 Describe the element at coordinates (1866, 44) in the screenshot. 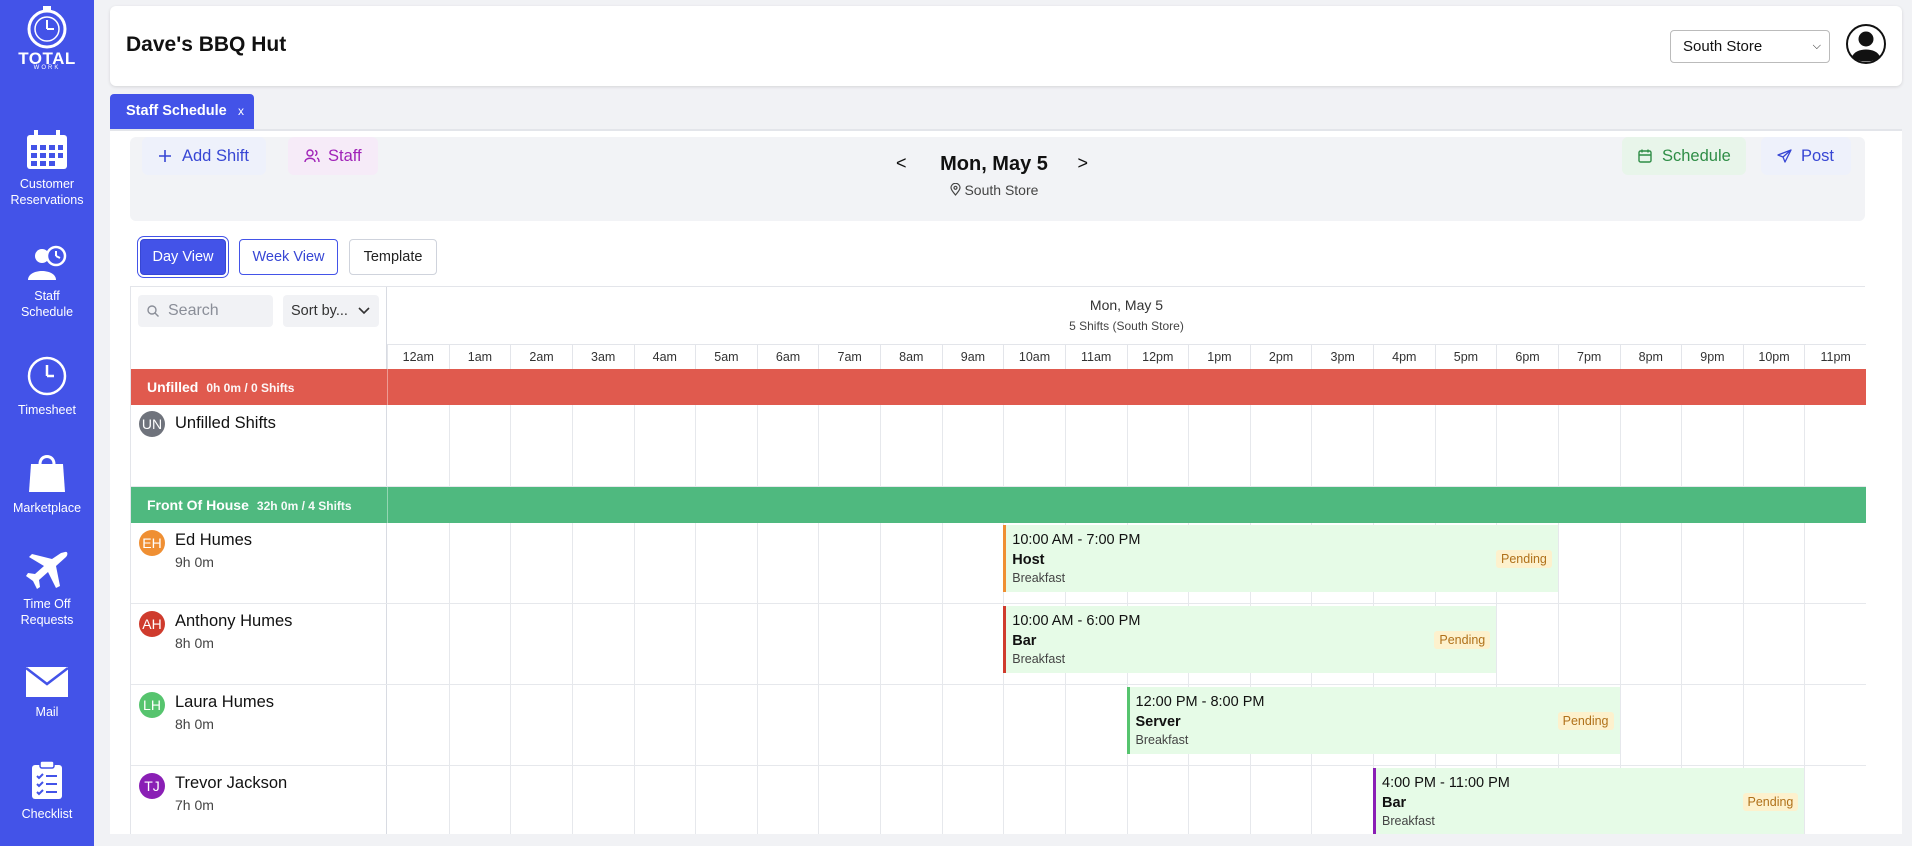

I see `user-avatar-icon` at that location.